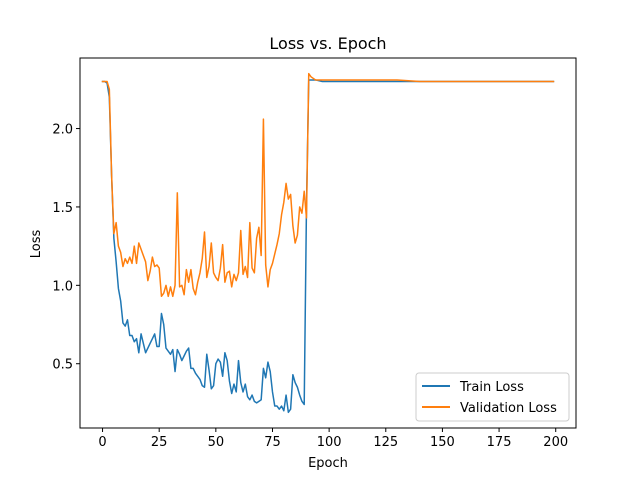 The width and height of the screenshot is (640, 484). I want to click on x-tick-label: 0, so click(102, 442).